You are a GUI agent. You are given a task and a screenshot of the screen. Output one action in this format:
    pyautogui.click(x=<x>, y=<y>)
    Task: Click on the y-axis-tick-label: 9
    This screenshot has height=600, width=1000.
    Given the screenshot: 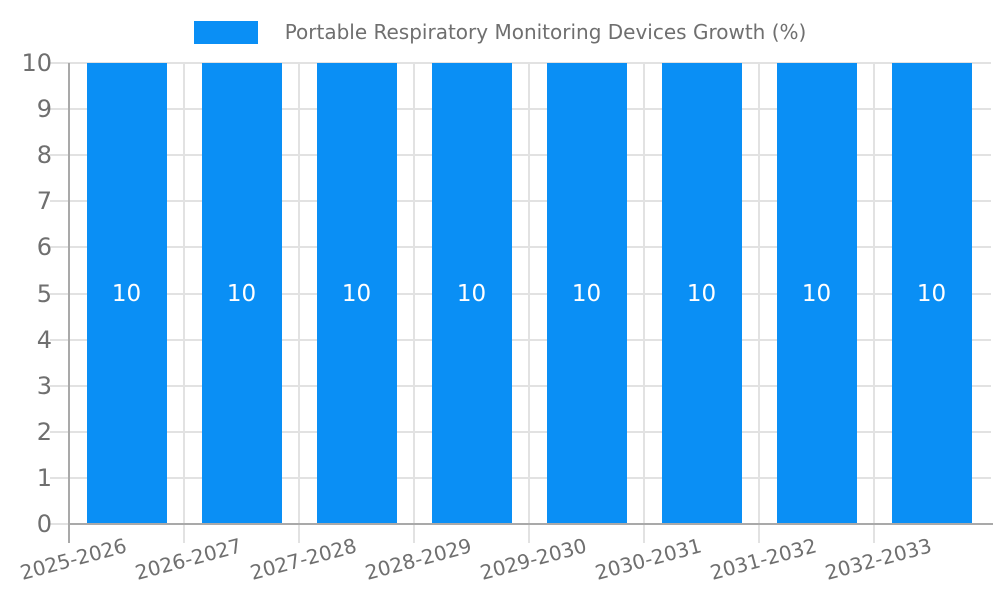 What is the action you would take?
    pyautogui.click(x=44, y=109)
    